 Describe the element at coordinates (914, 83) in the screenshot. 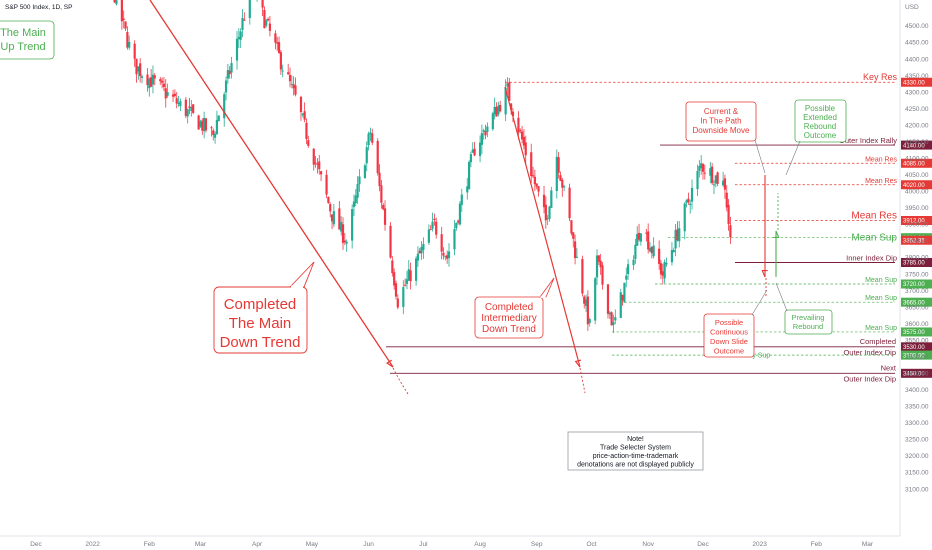

I see `price-tag-label: 4330.00` at that location.